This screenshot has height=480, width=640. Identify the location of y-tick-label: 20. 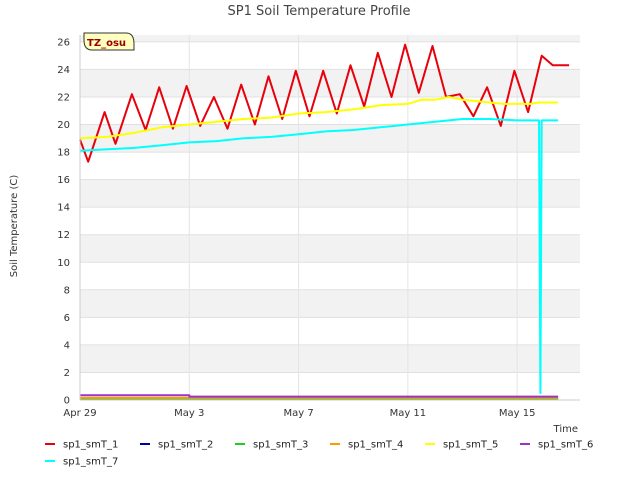
(63, 125).